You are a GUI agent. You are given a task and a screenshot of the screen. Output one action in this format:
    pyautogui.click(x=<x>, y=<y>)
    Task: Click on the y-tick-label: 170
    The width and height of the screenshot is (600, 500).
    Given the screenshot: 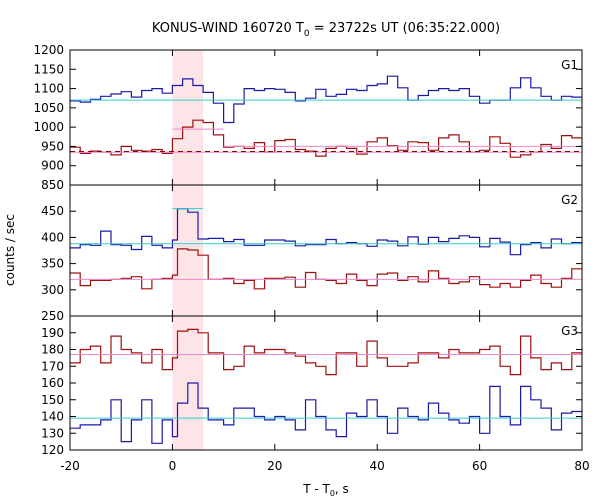 What is the action you would take?
    pyautogui.click(x=52, y=366)
    